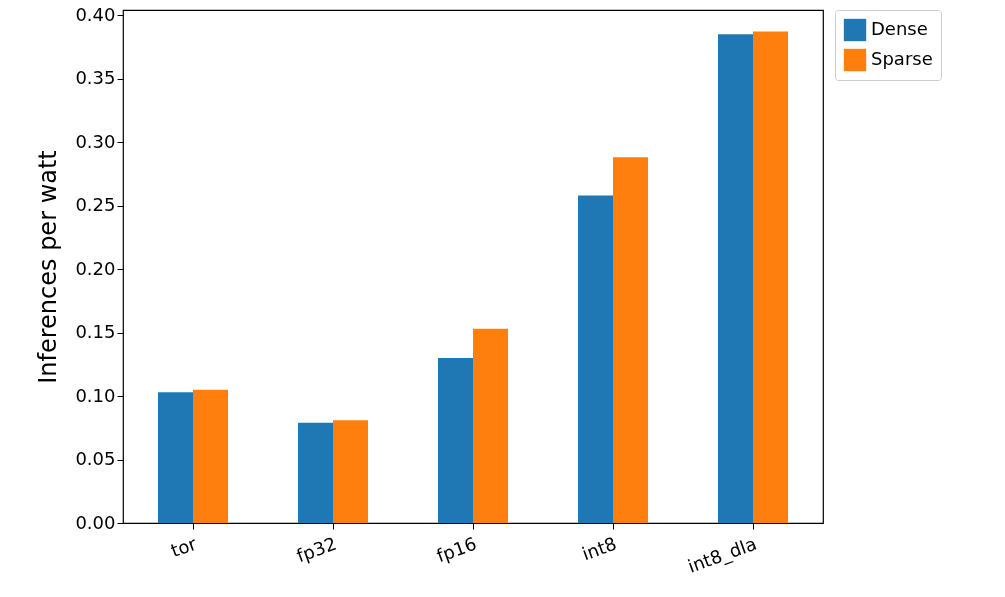 This screenshot has height=597, width=1005. I want to click on x-tick-label: int8, so click(599, 548).